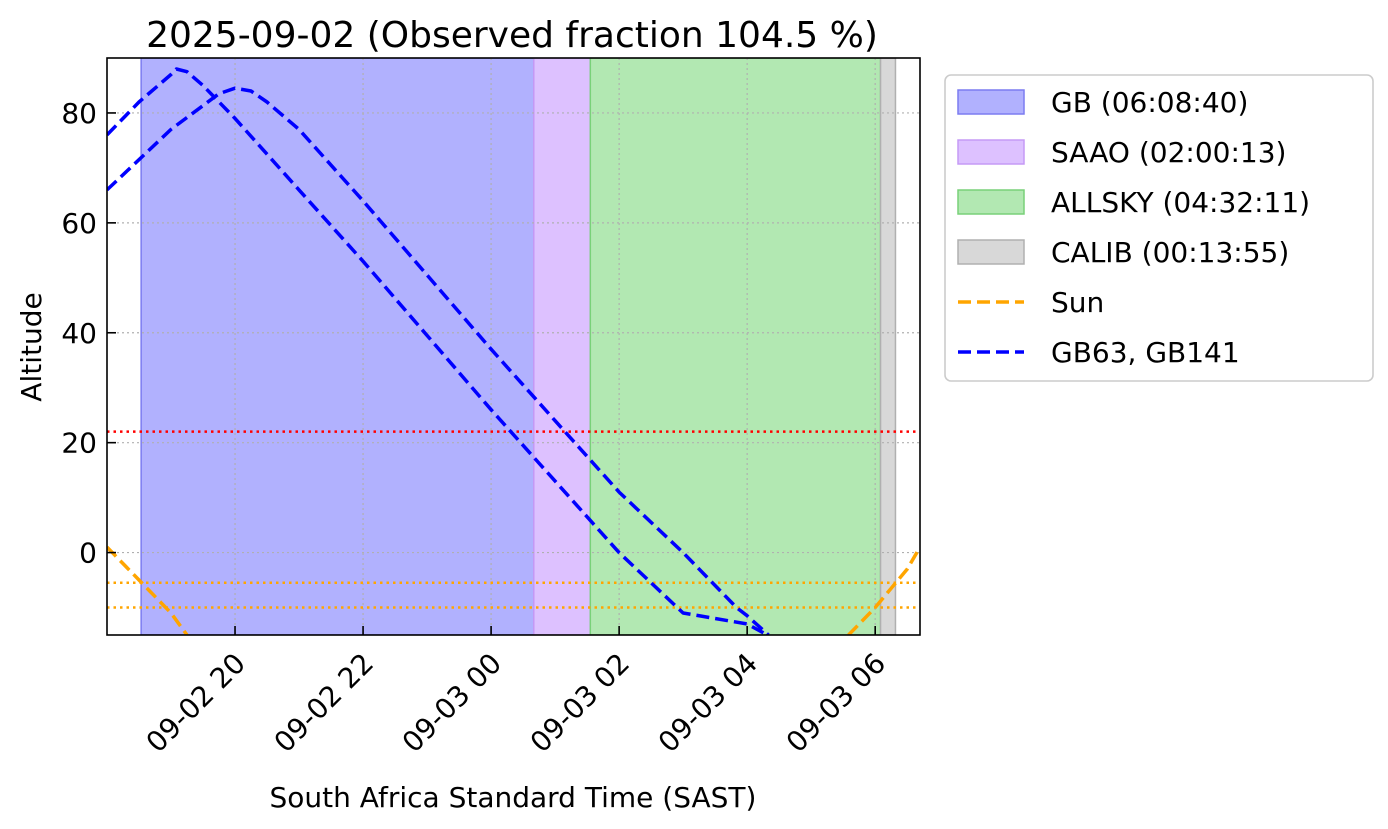  Describe the element at coordinates (513, 797) in the screenshot. I see `x-axis-label: South Africa Standard Time (SAST)` at that location.